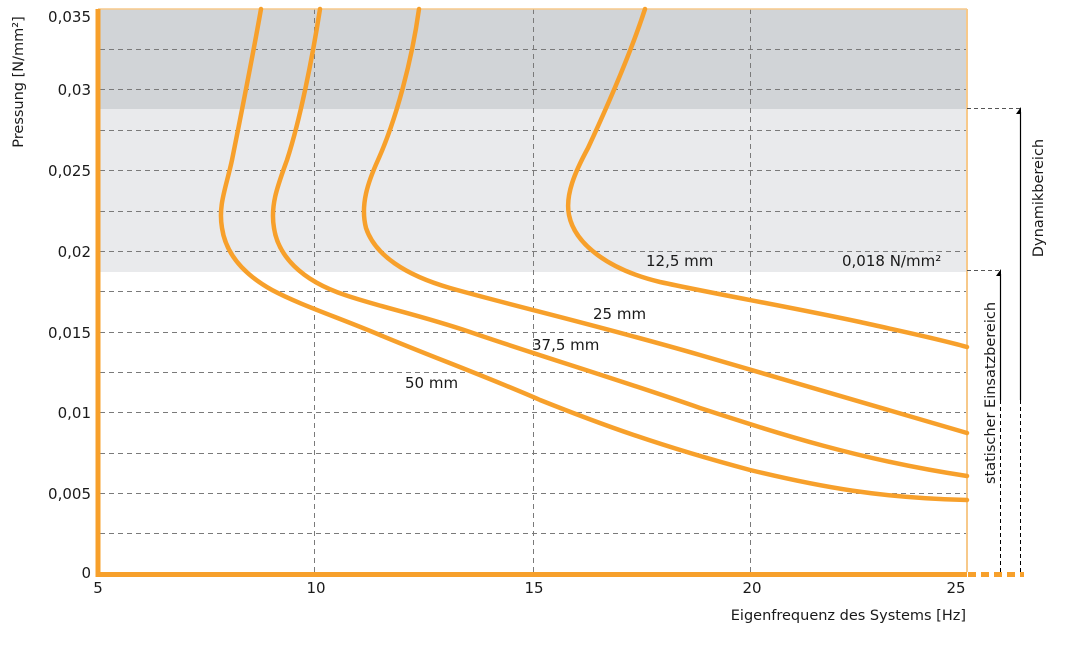 This screenshot has width=1068, height=652. What do you see at coordinates (86, 573) in the screenshot?
I see `y-tick: 0` at bounding box center [86, 573].